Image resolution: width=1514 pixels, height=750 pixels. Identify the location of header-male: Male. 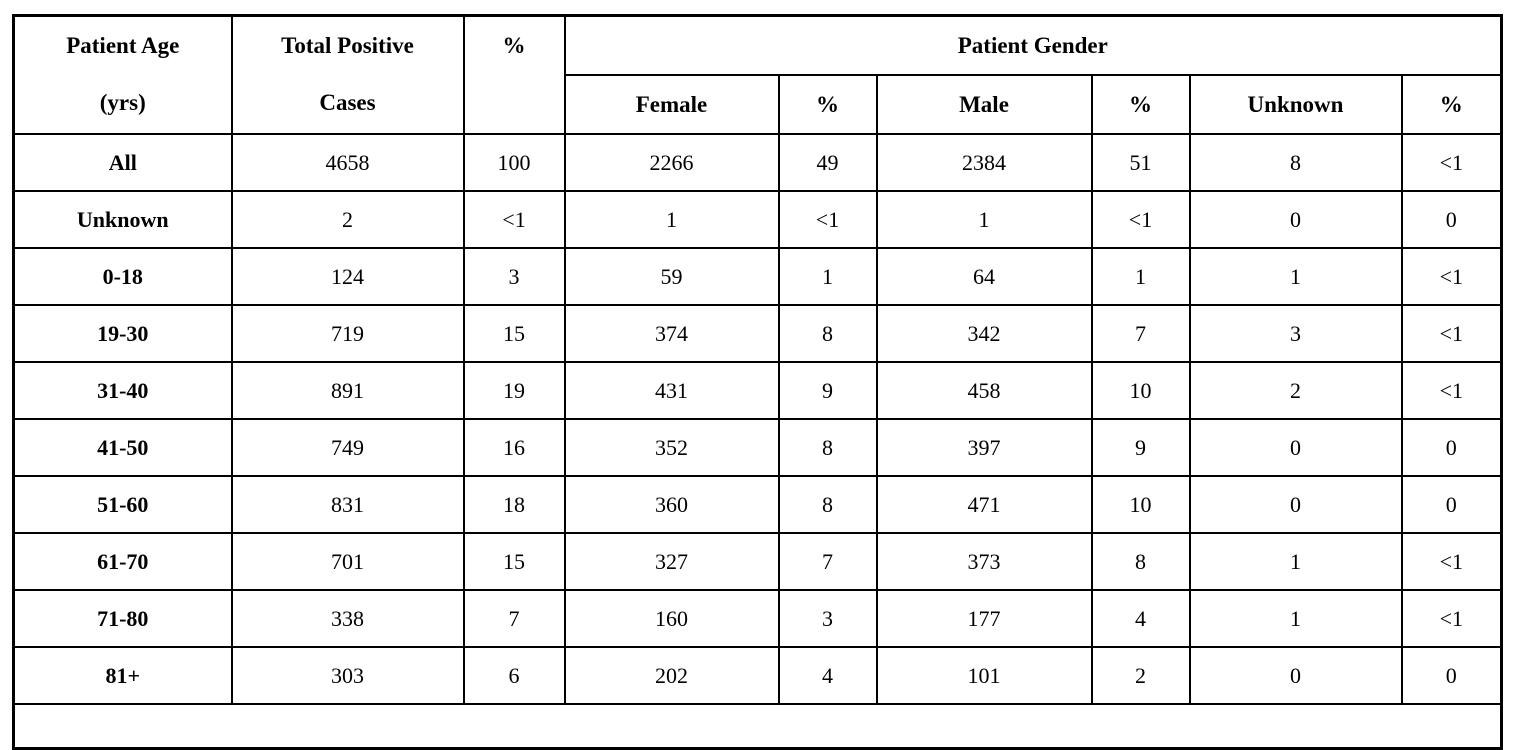
(984, 104).